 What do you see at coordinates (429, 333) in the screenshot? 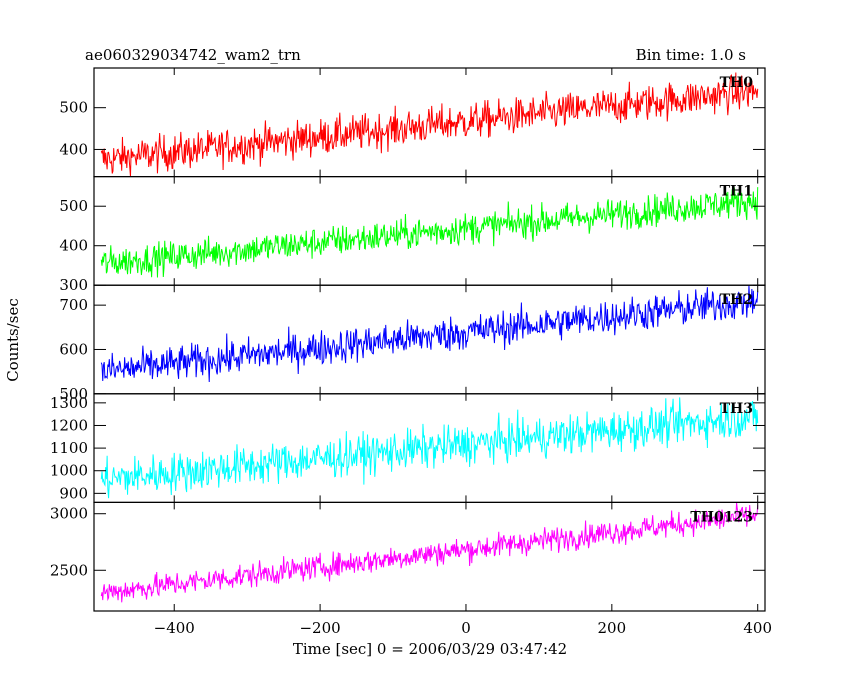
I see `series-line-th2` at bounding box center [429, 333].